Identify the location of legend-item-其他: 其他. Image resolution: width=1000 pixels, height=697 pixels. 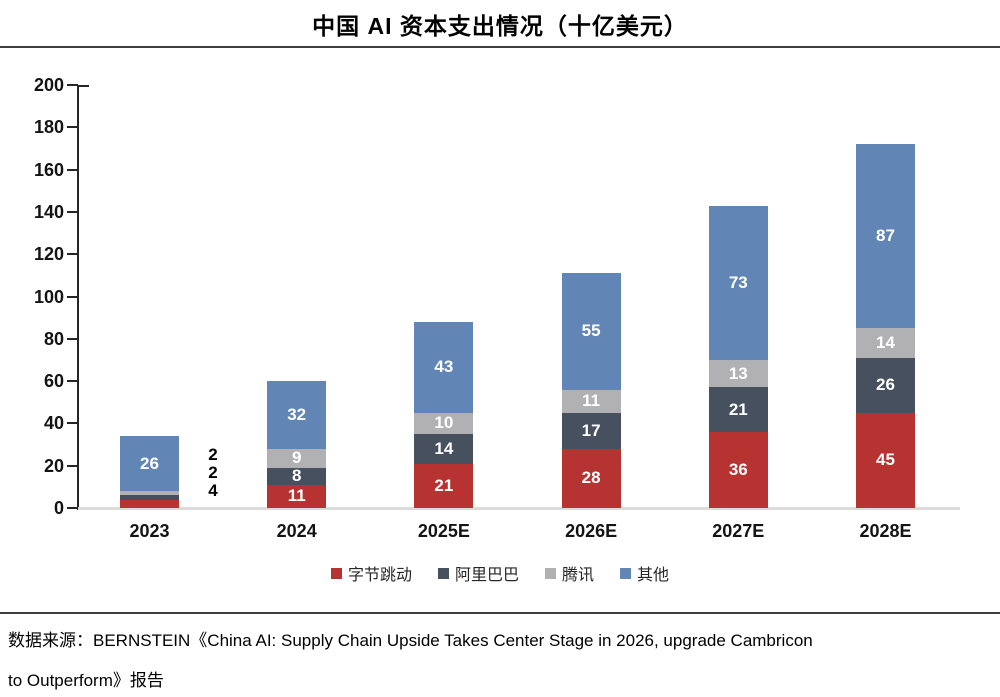
(644, 573).